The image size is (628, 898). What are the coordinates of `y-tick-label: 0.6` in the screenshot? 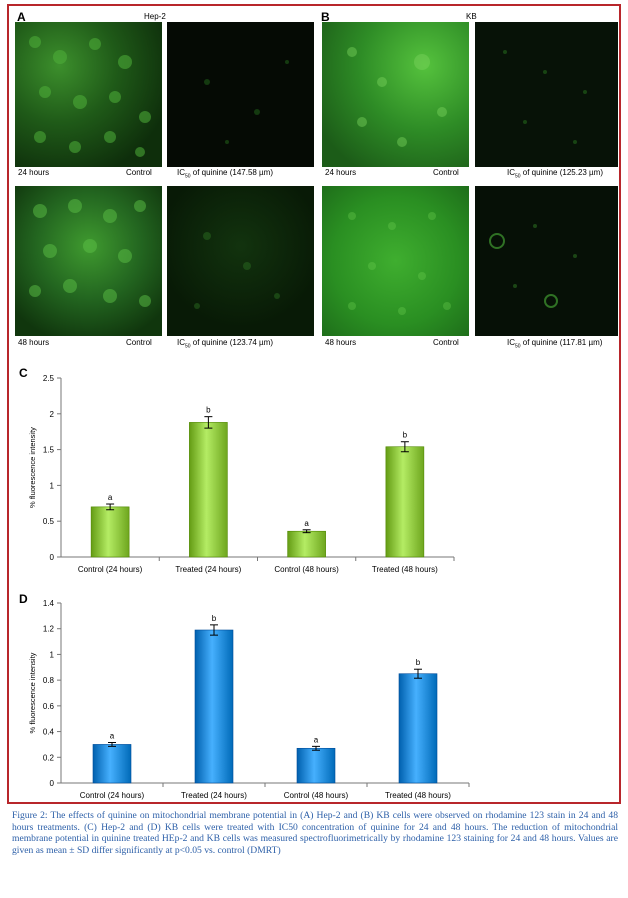 It's located at (49, 706).